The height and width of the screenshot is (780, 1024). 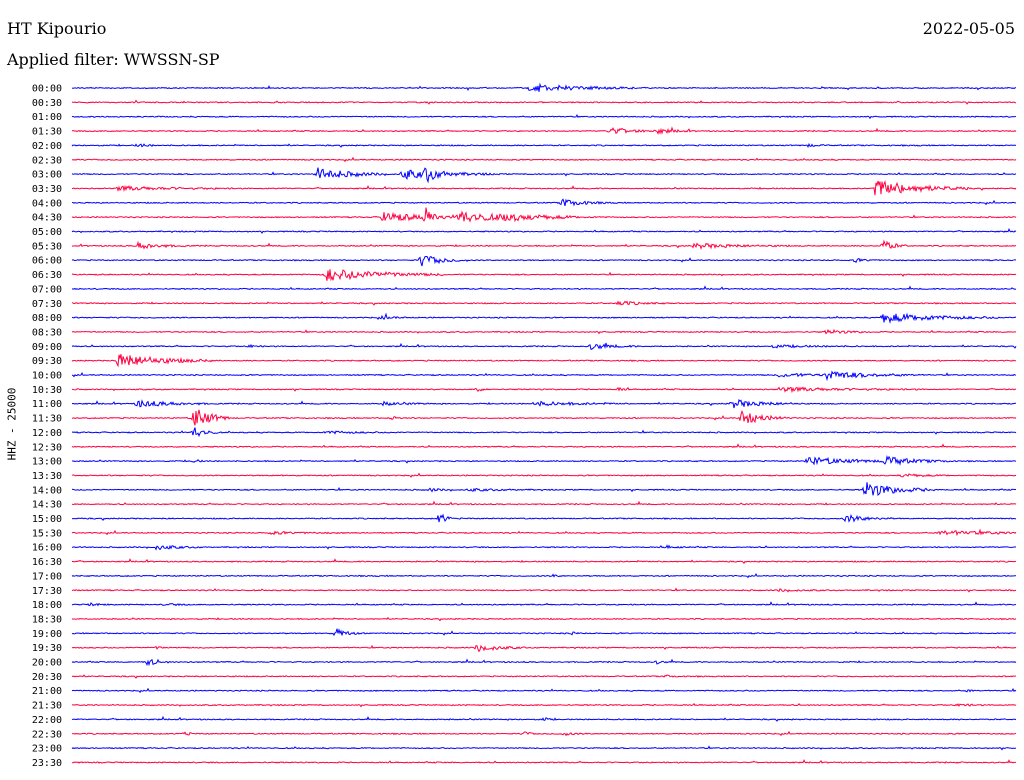 What do you see at coordinates (47, 591) in the screenshot?
I see `row-time-label: 17:30` at bounding box center [47, 591].